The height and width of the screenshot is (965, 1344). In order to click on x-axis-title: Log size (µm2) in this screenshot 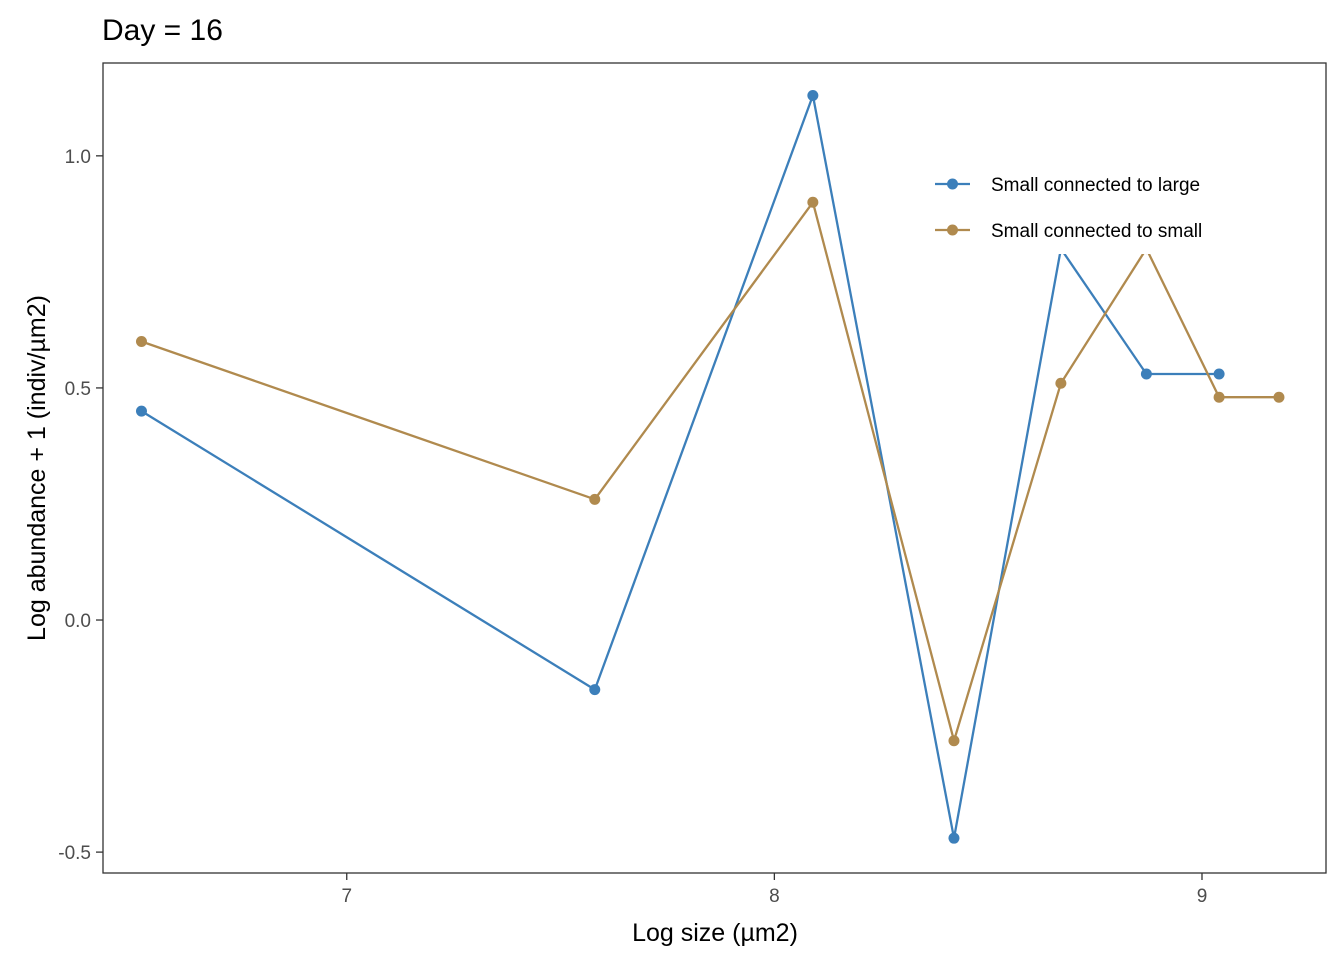, I will do `click(715, 933)`.